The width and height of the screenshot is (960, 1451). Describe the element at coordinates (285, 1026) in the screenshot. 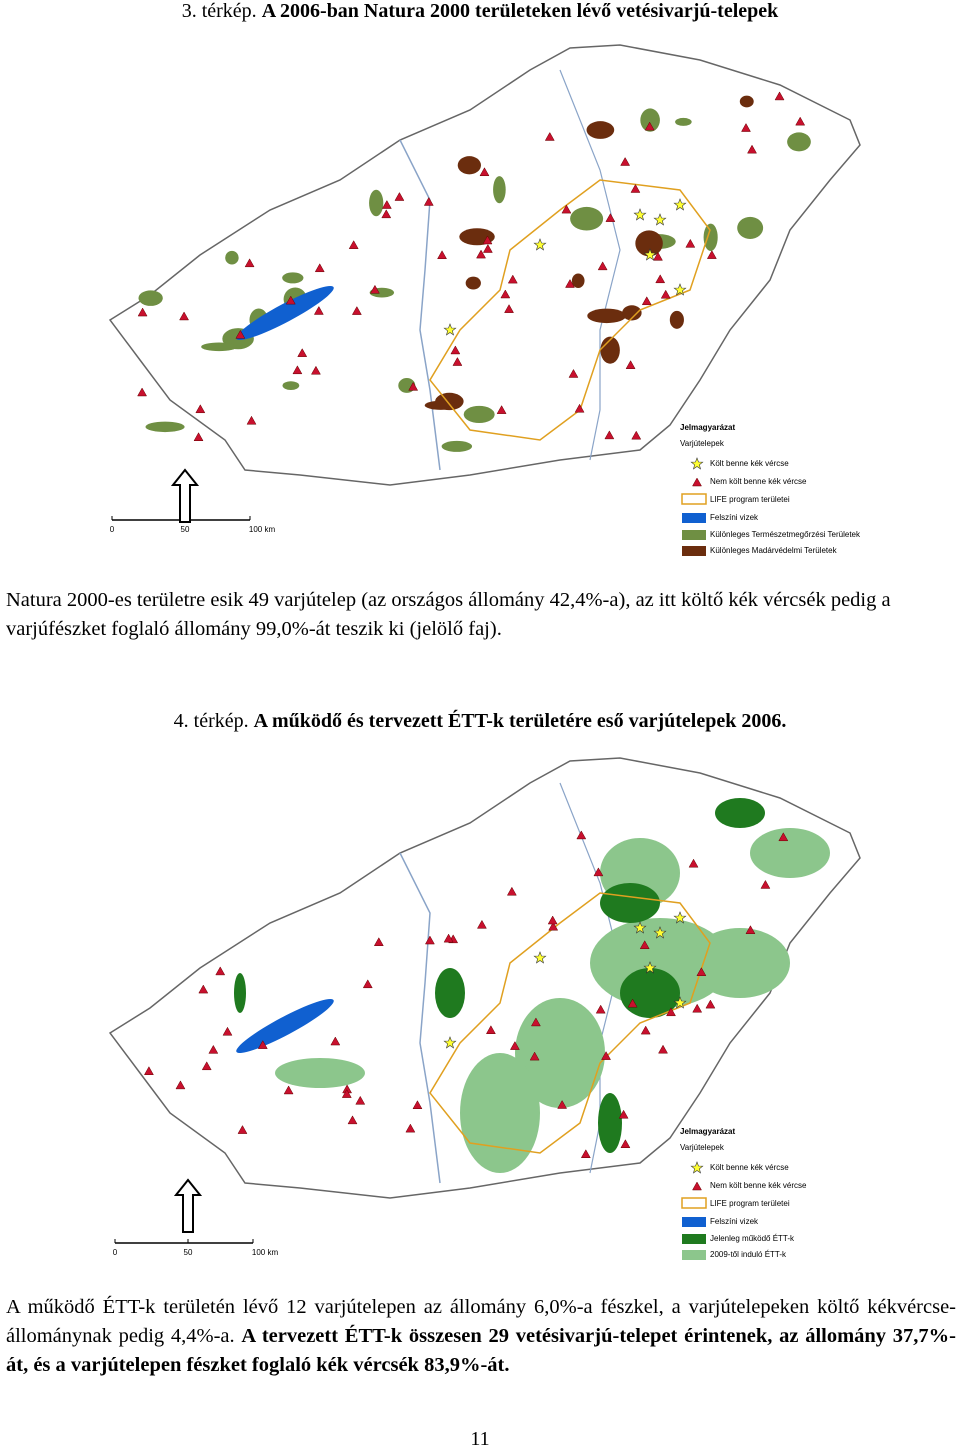

I see `lake` at that location.